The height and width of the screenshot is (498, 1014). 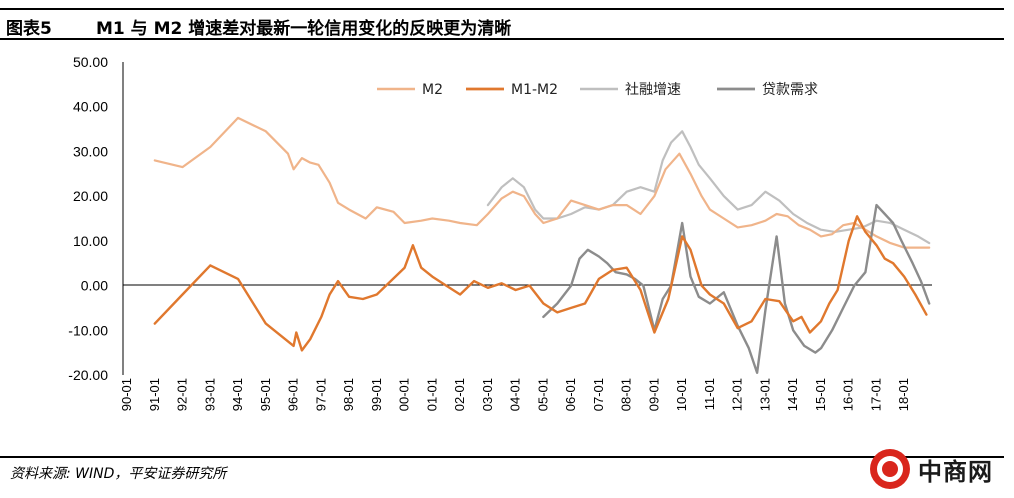 What do you see at coordinates (502, 457) in the screenshot?
I see `footer-rule` at bounding box center [502, 457].